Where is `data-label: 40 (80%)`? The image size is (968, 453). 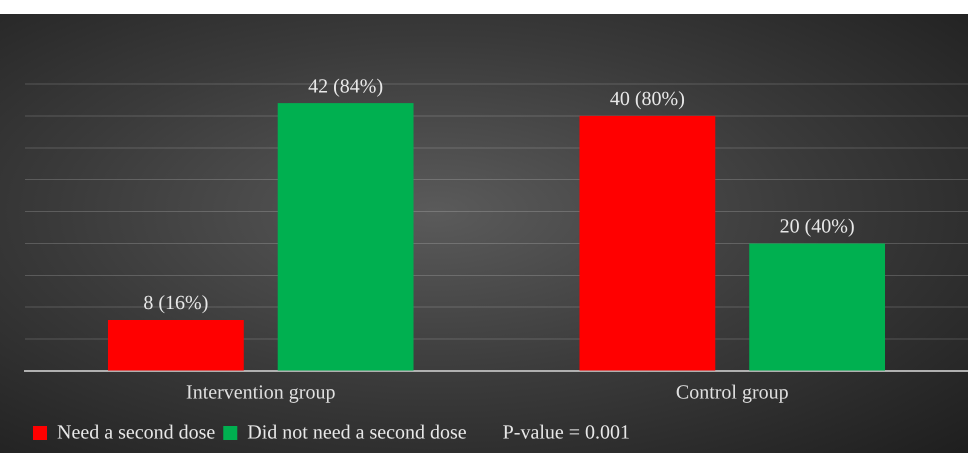 data-label: 40 (80%) is located at coordinates (647, 99).